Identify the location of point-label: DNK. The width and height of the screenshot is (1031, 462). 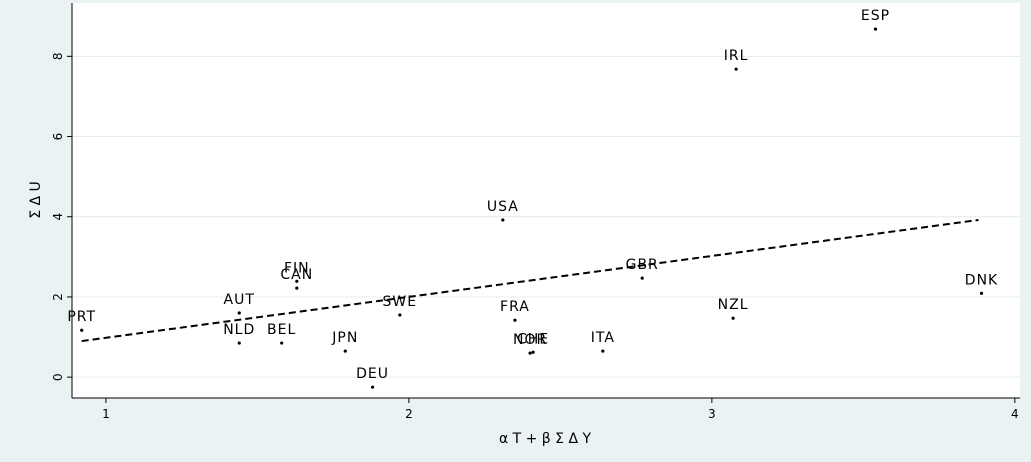
(981, 280).